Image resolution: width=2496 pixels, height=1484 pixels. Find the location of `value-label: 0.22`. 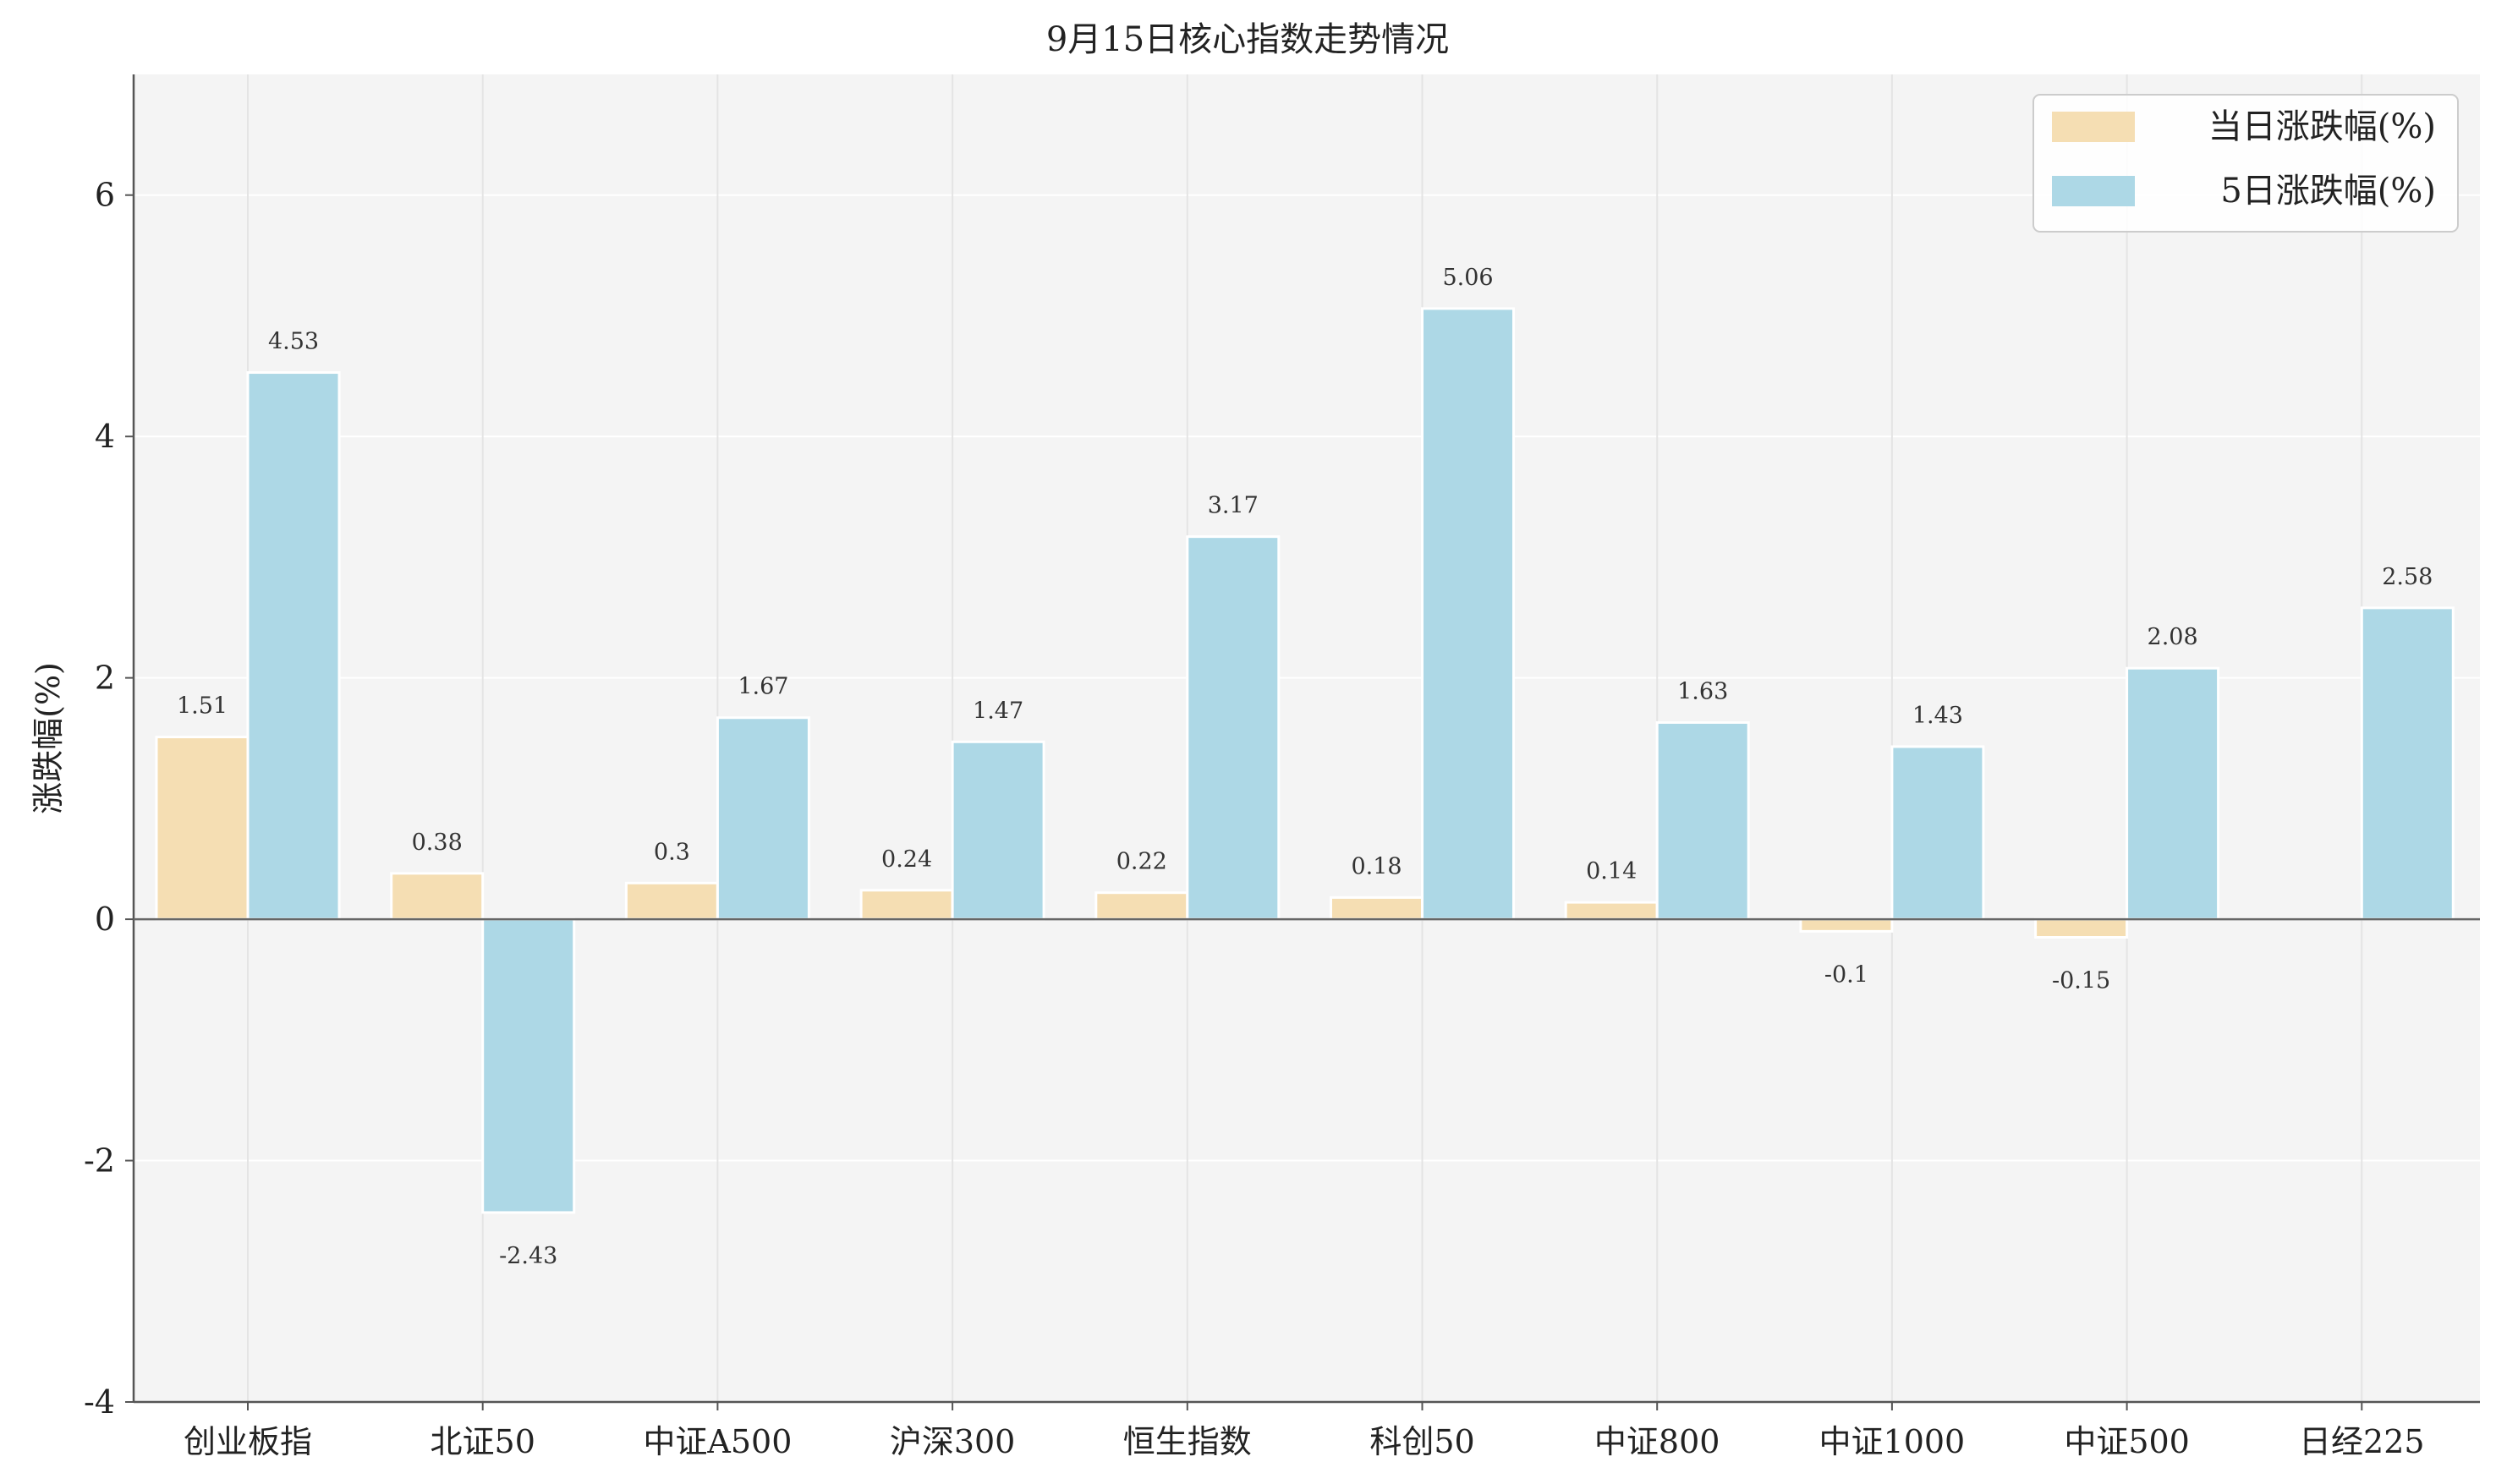

value-label: 0.22 is located at coordinates (1141, 862).